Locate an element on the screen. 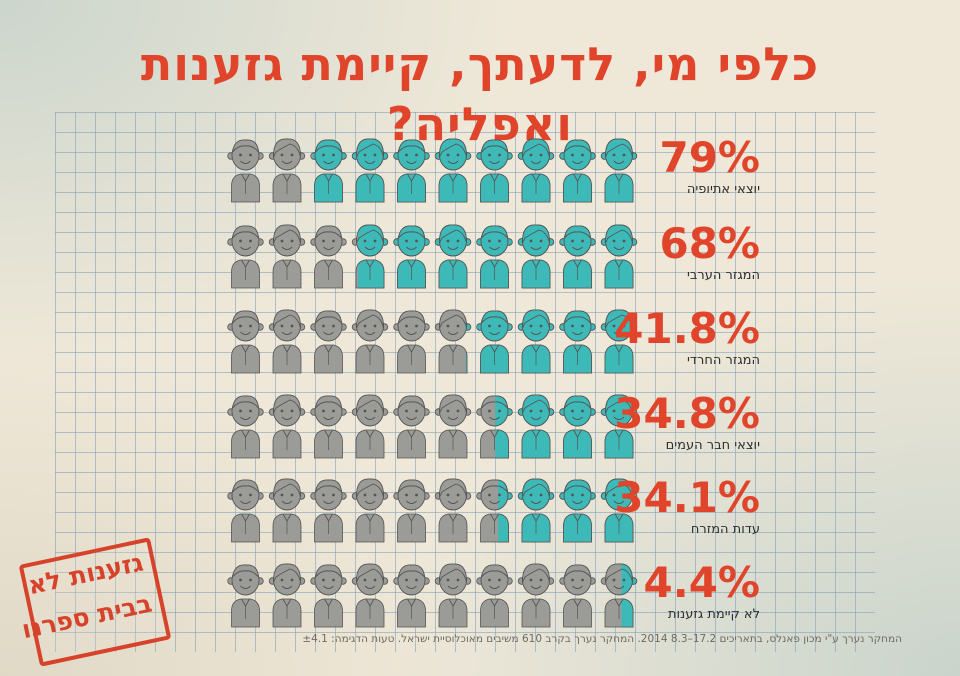 The height and width of the screenshot is (676, 960). row-category-label: יוצאי חבר העמים is located at coordinates (712, 445).